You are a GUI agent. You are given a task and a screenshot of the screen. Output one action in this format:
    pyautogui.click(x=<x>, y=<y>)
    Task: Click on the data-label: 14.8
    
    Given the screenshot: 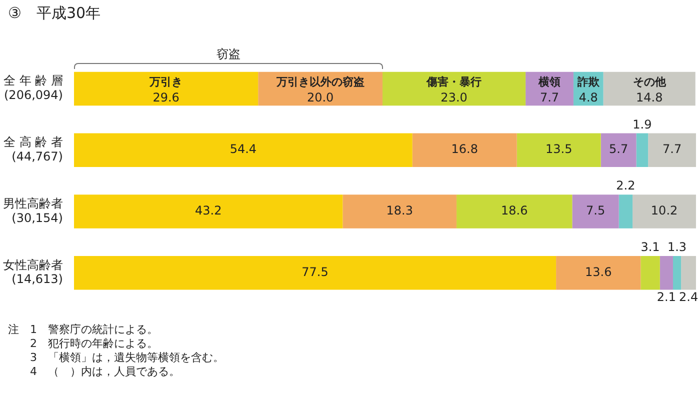 What is the action you would take?
    pyautogui.click(x=649, y=97)
    